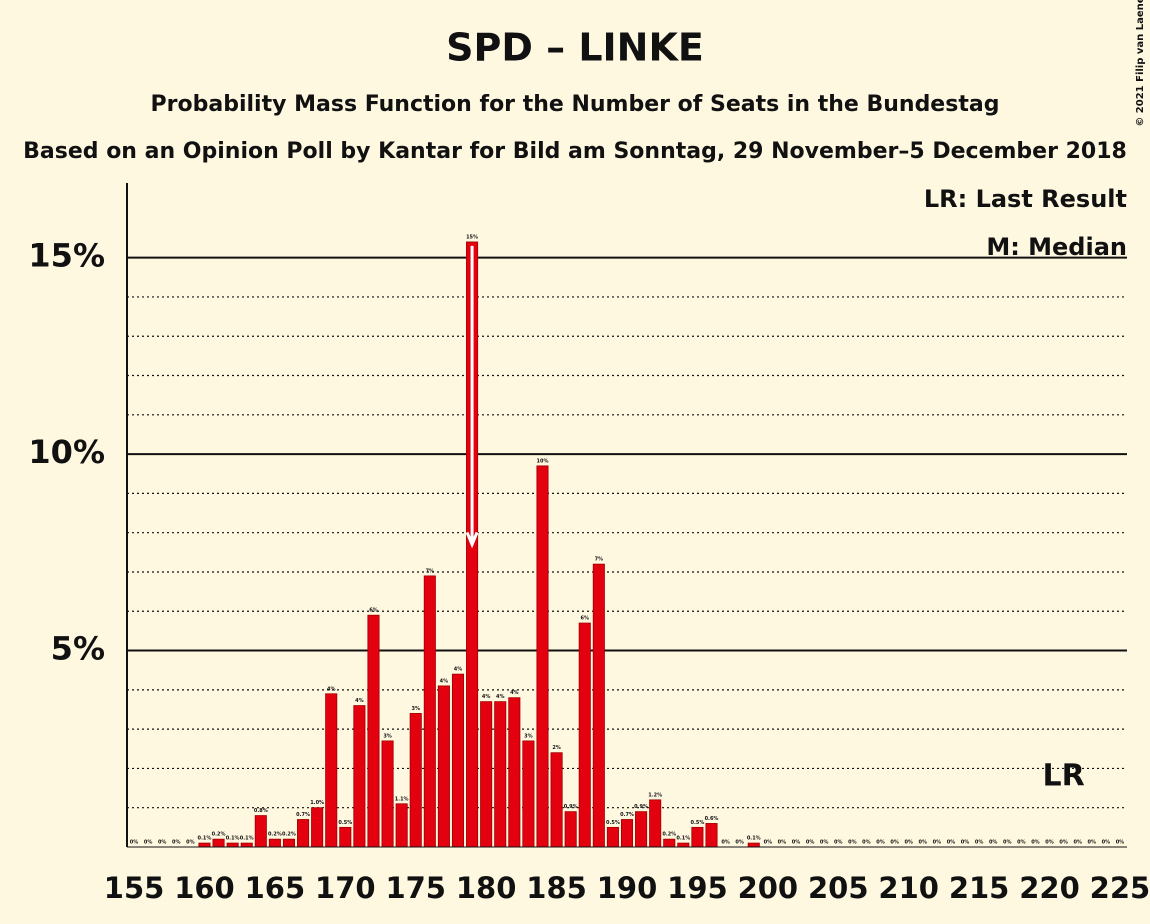  What do you see at coordinates (556, 748) in the screenshot?
I see `data-label: 2%` at bounding box center [556, 748].